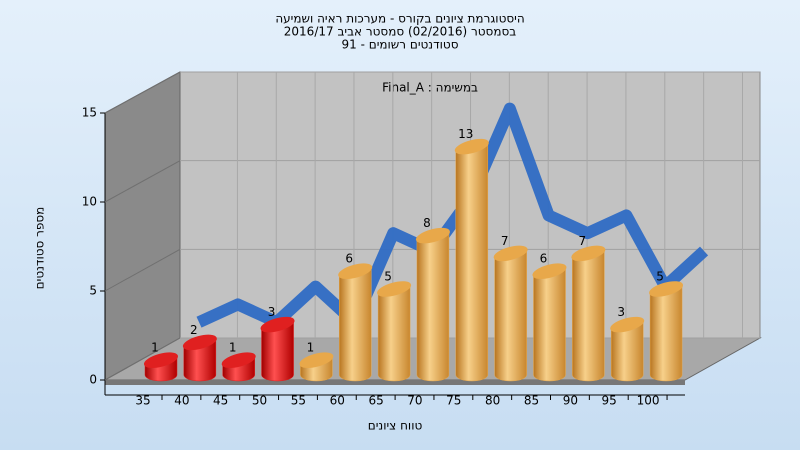  What do you see at coordinates (93, 291) in the screenshot?
I see `y-tick-label: 5` at bounding box center [93, 291].